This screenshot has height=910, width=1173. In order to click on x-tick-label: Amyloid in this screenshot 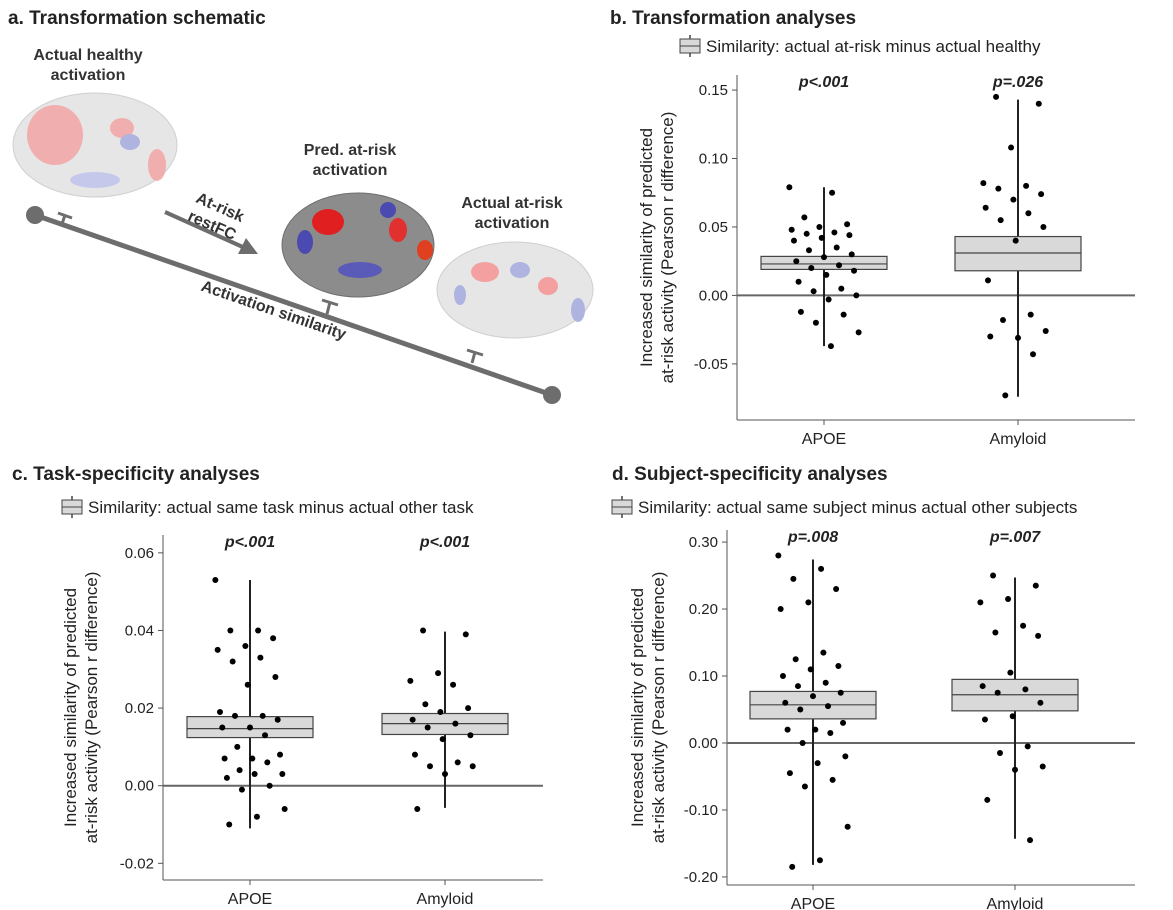, I will do `click(1015, 903)`.